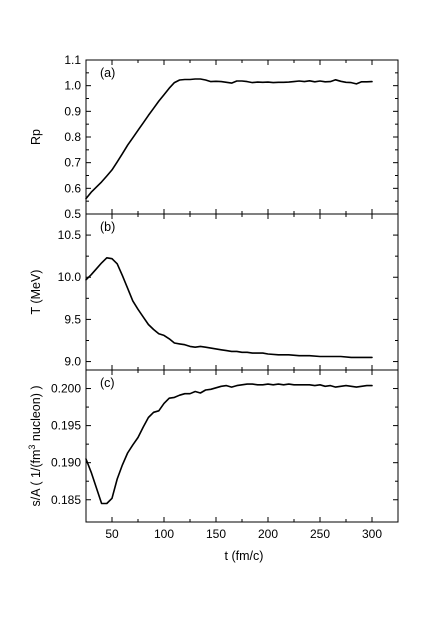  I want to click on y-tick-label: 0.7, so click(72, 163).